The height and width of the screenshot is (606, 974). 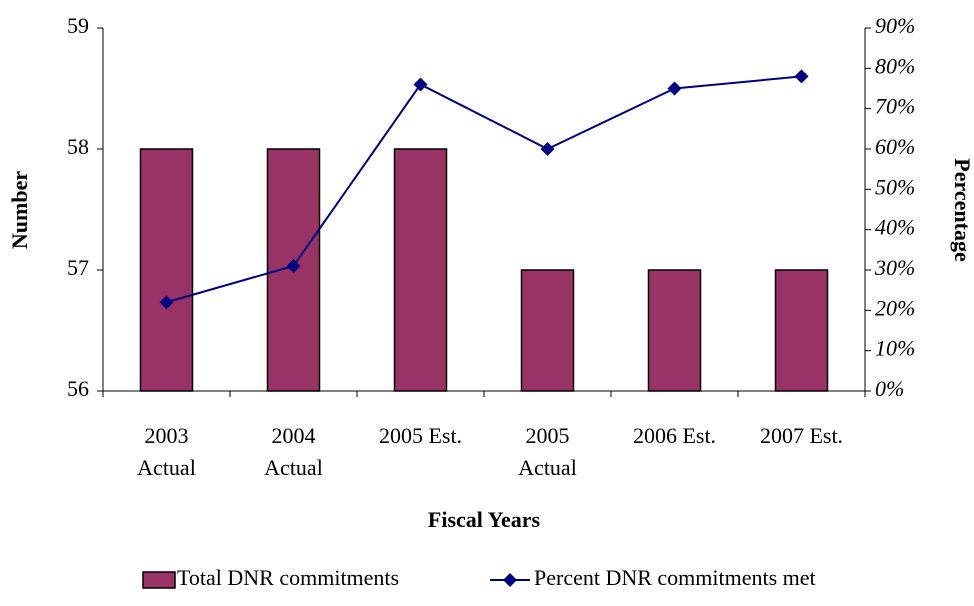 What do you see at coordinates (510, 580) in the screenshot?
I see `legend-marker` at bounding box center [510, 580].